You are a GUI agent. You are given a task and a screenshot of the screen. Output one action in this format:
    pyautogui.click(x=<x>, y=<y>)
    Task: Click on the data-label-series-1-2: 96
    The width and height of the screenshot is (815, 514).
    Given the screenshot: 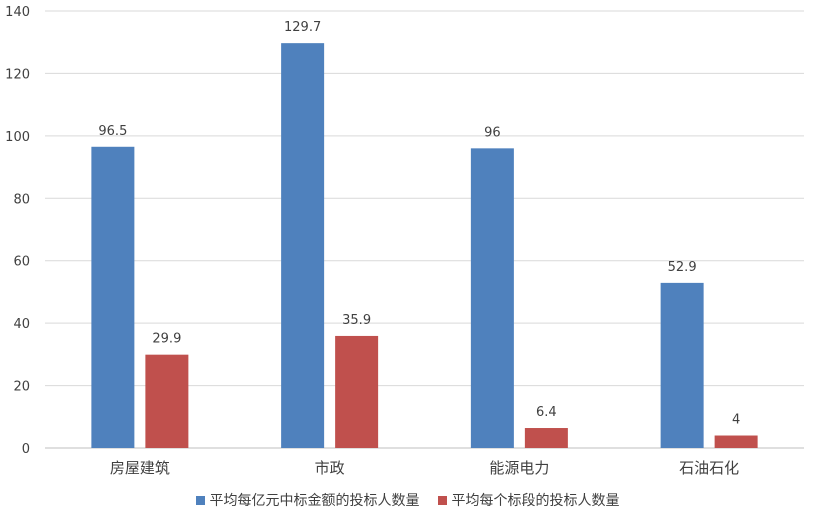 What is the action you would take?
    pyautogui.click(x=492, y=132)
    